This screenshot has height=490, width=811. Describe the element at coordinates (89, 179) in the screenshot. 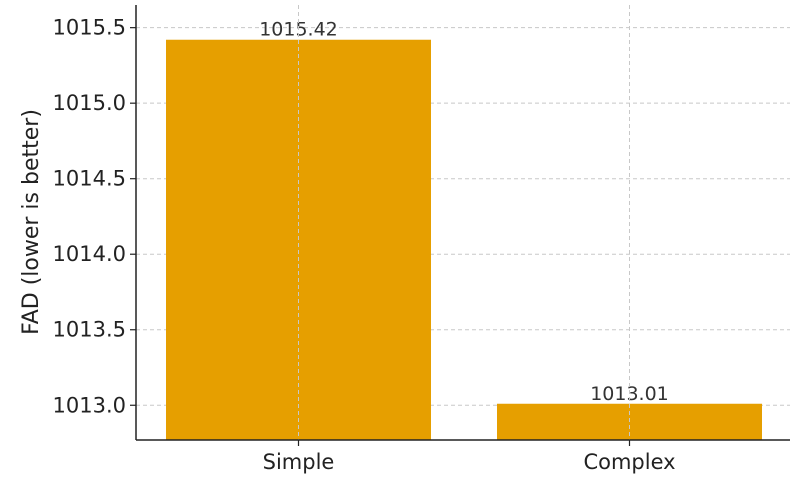

I see `y-tick-label: 1014.5` at that location.